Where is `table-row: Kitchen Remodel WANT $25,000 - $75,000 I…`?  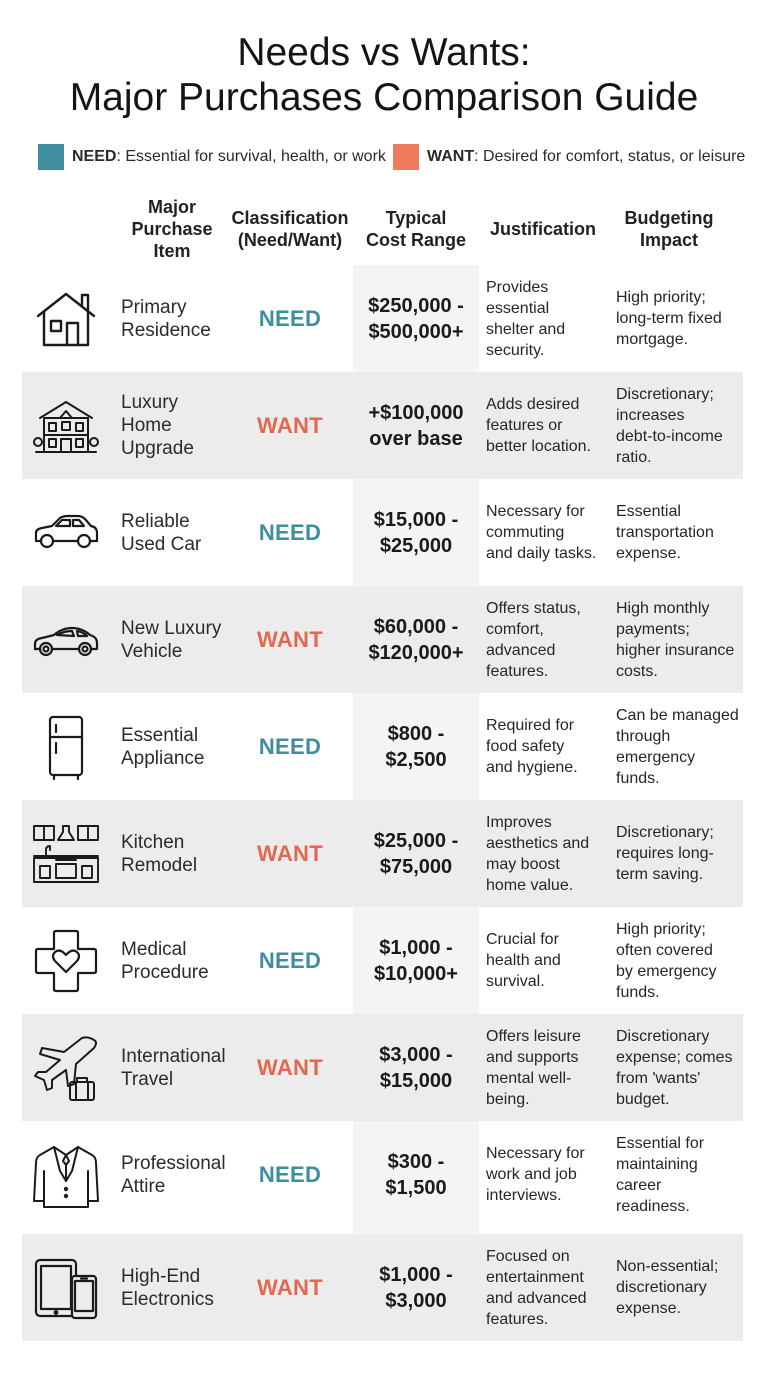
table-row: Kitchen Remodel WANT $25,000 - $75,000 I… is located at coordinates (382, 853).